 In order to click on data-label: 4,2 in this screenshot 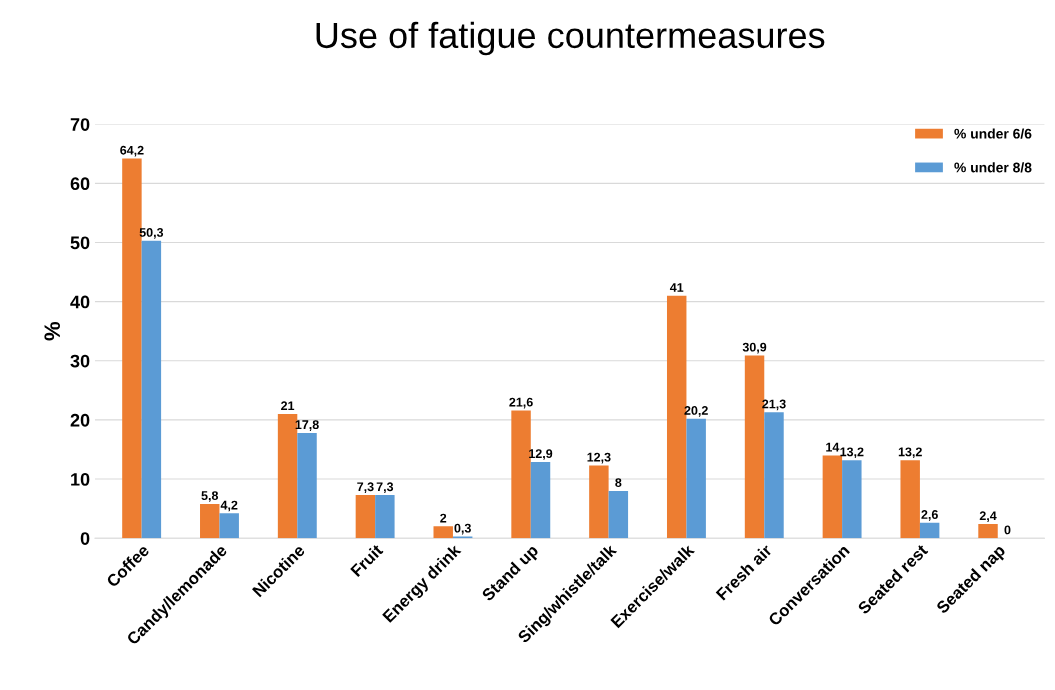, I will do `click(229, 506)`.